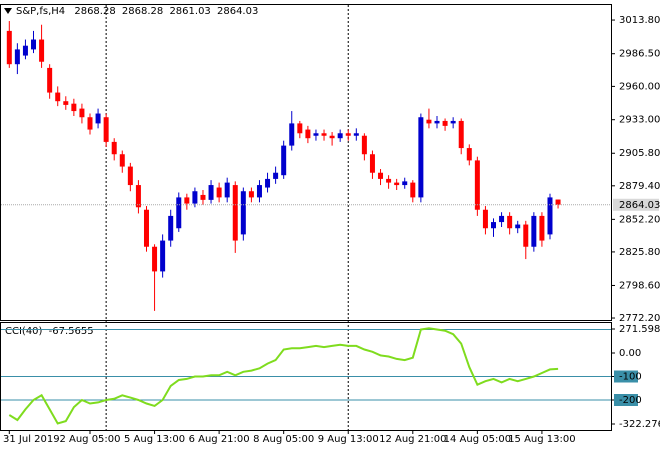 Image resolution: width=660 pixels, height=450 pixels. What do you see at coordinates (8, 11) in the screenshot?
I see `menu-arrow` at bounding box center [8, 11].